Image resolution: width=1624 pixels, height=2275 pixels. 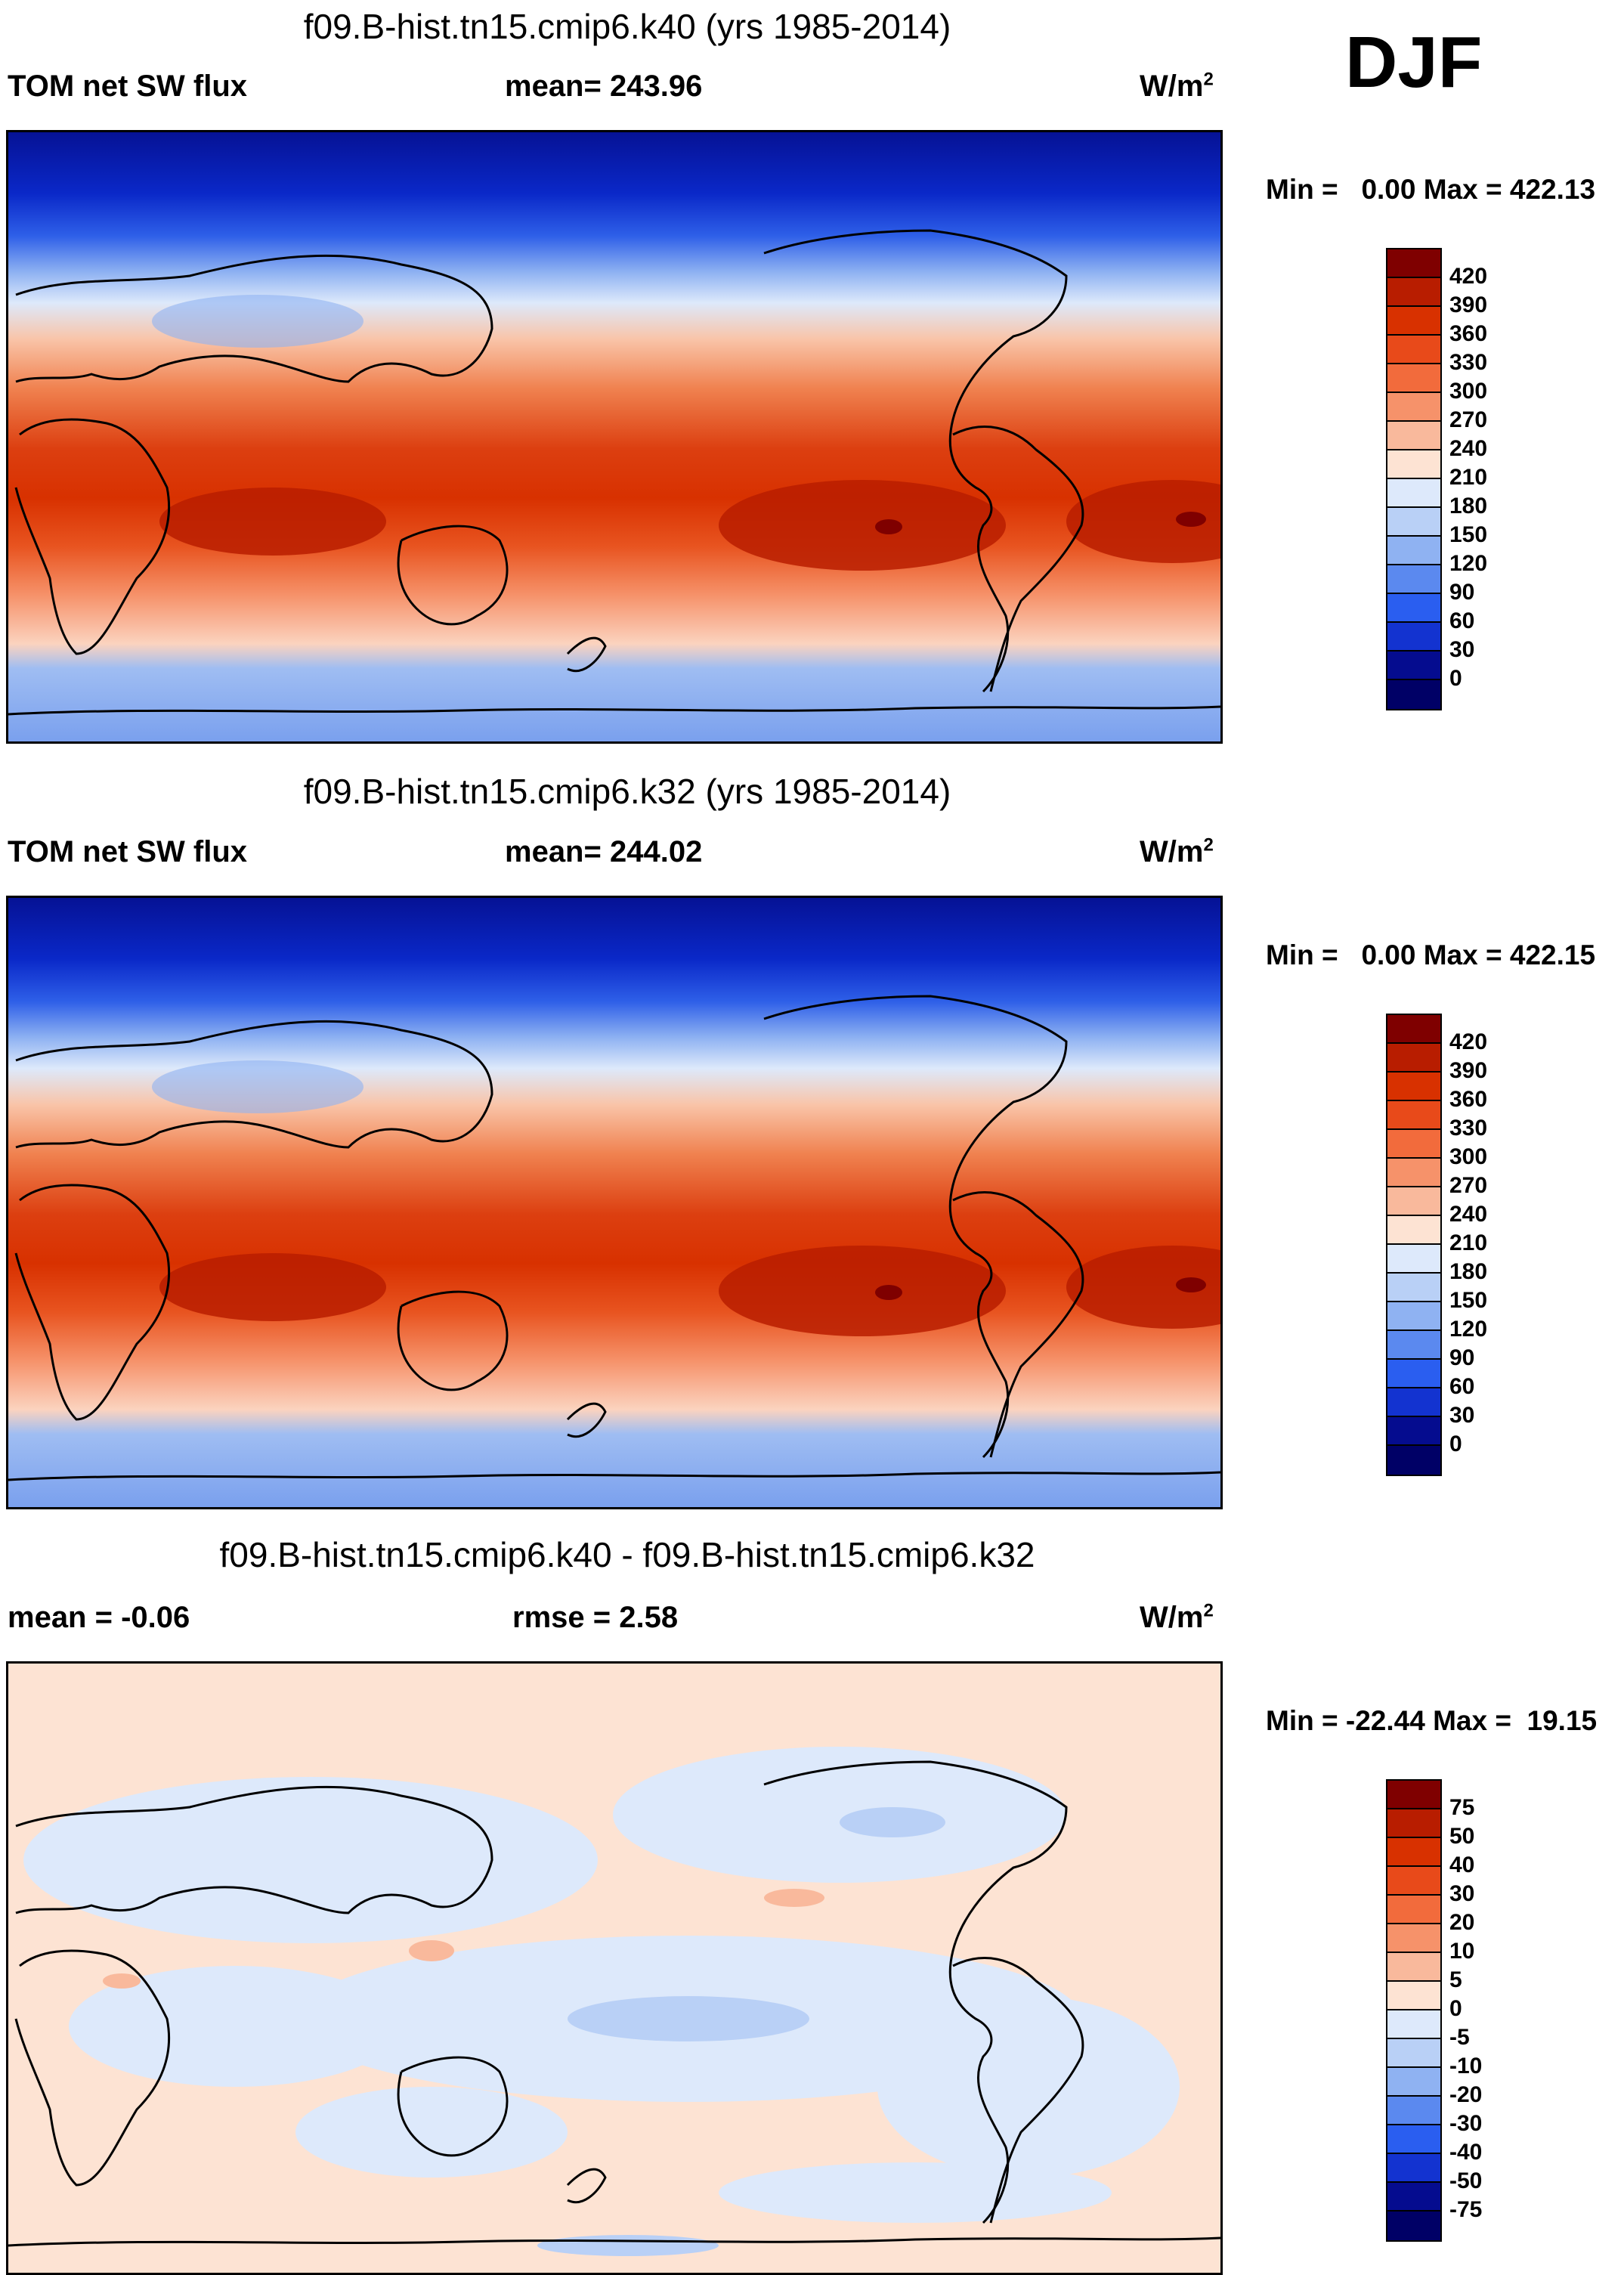 I want to click on panel-1-units: W/m2, so click(x=1177, y=86).